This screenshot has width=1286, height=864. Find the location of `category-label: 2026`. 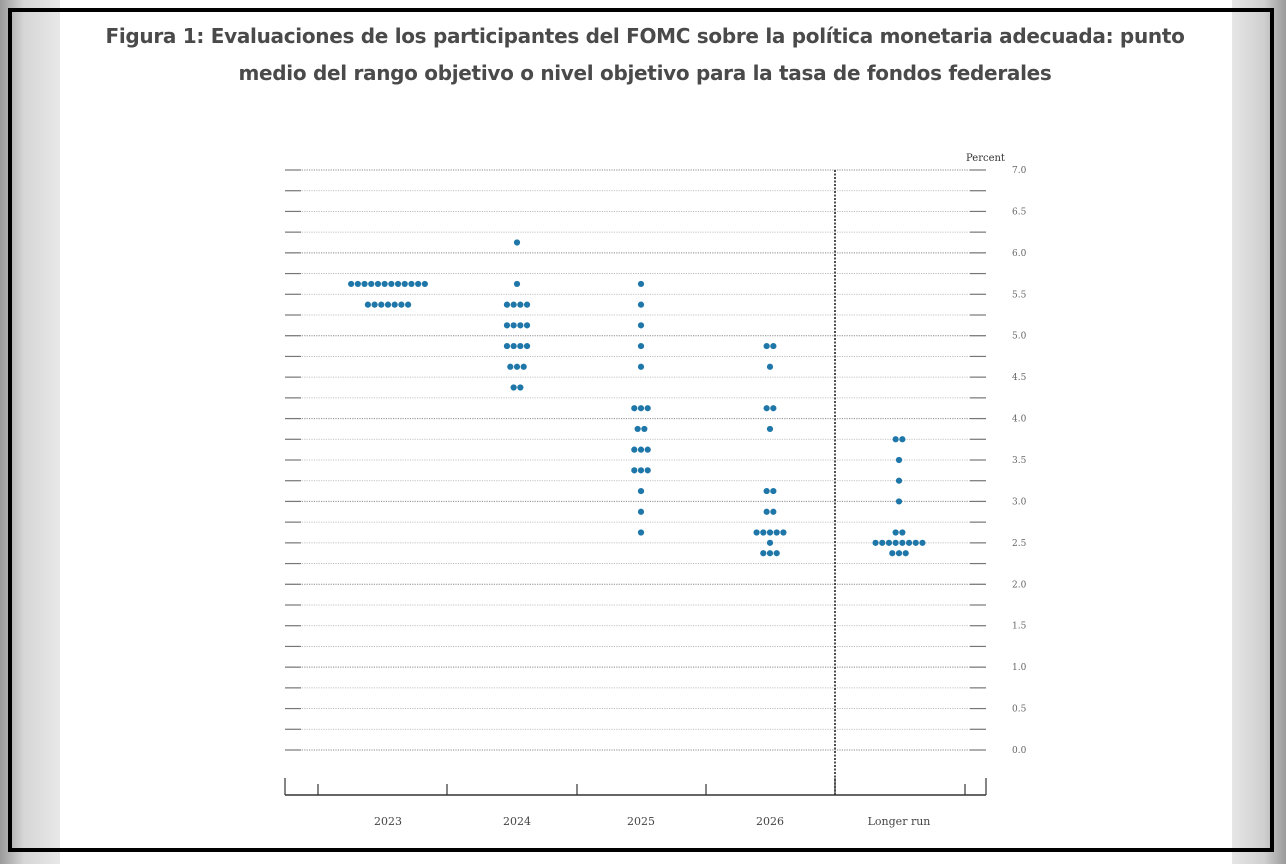

category-label: 2026 is located at coordinates (770, 821).